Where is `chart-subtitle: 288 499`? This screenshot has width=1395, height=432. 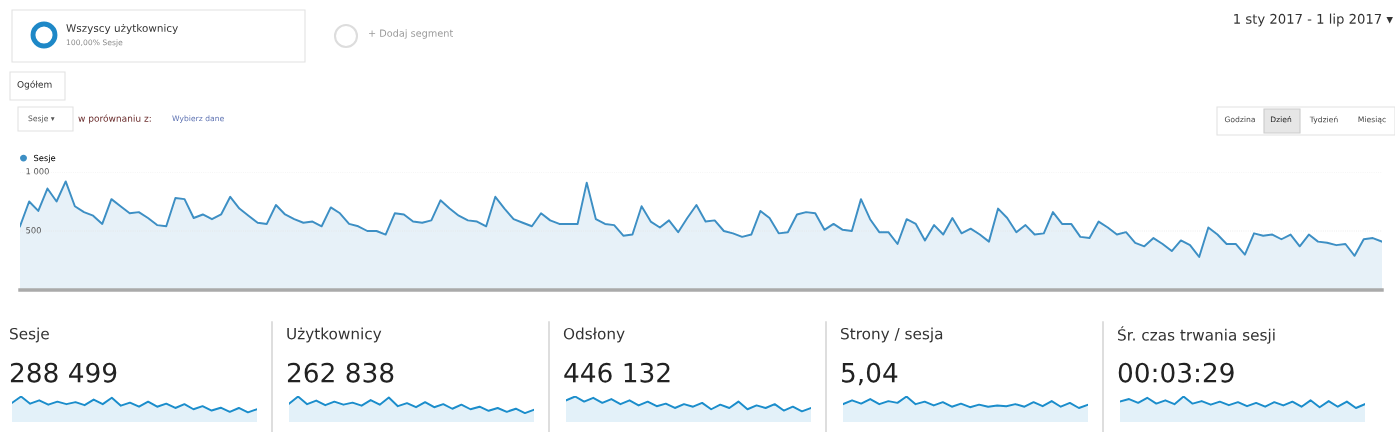
chart-subtitle: 288 499 is located at coordinates (63, 372).